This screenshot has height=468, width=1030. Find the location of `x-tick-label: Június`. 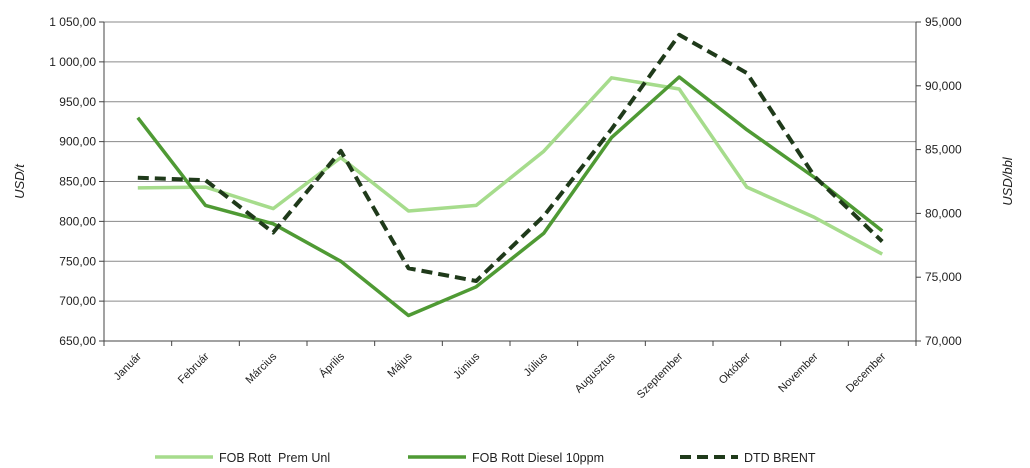

x-tick-label: Június is located at coordinates (466, 365).